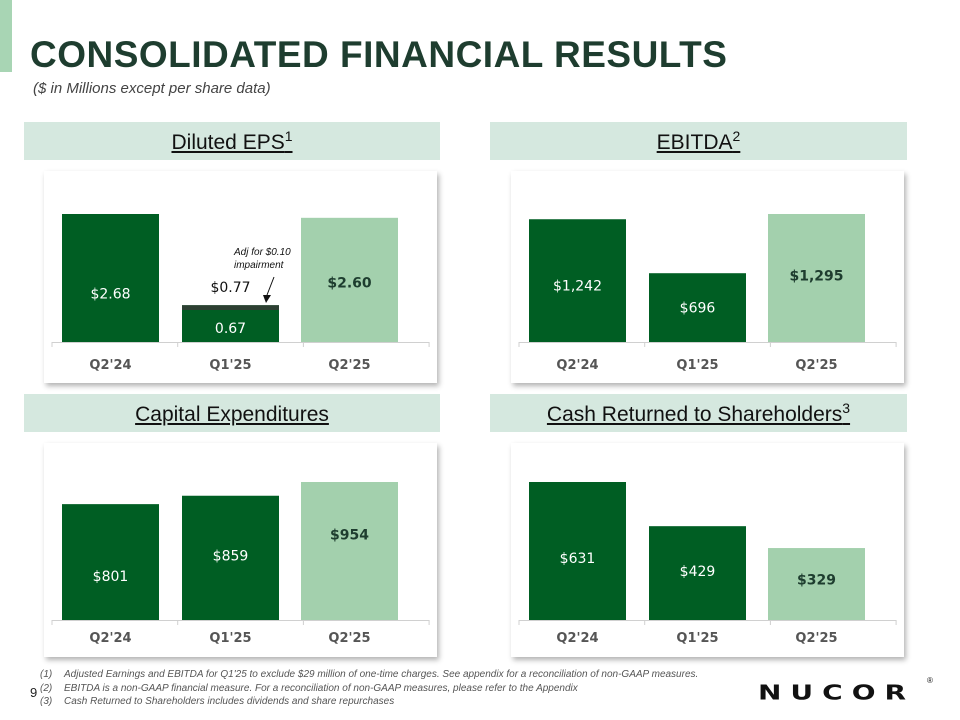  I want to click on panel-title: EBITDA2, so click(698, 140).